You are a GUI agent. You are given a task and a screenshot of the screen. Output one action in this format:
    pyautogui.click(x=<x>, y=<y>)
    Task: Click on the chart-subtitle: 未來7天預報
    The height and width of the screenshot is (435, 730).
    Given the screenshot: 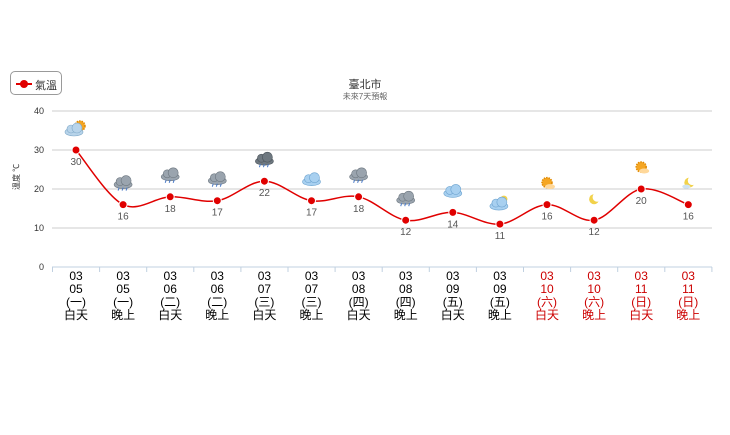 What is the action you would take?
    pyautogui.click(x=365, y=96)
    